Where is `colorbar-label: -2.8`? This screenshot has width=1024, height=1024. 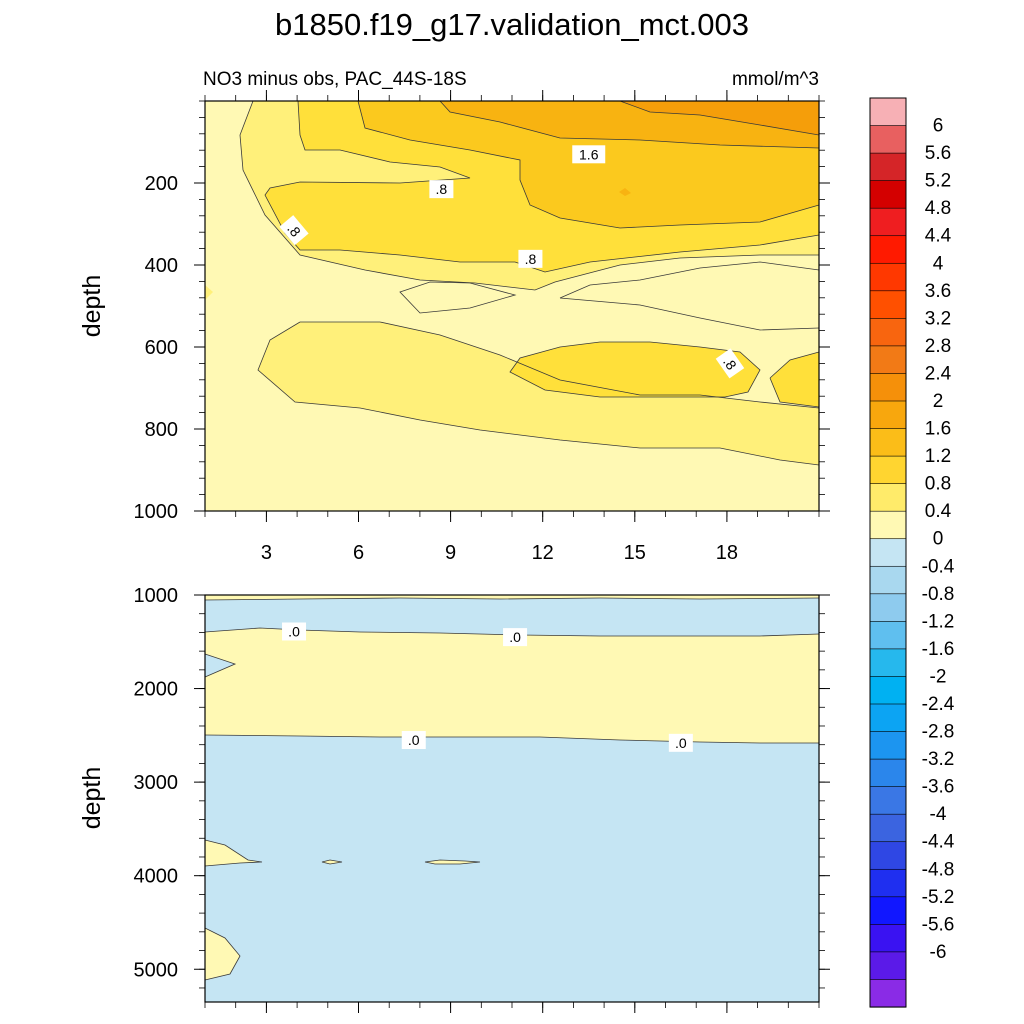 colorbar-label: -2.8 is located at coordinates (938, 732).